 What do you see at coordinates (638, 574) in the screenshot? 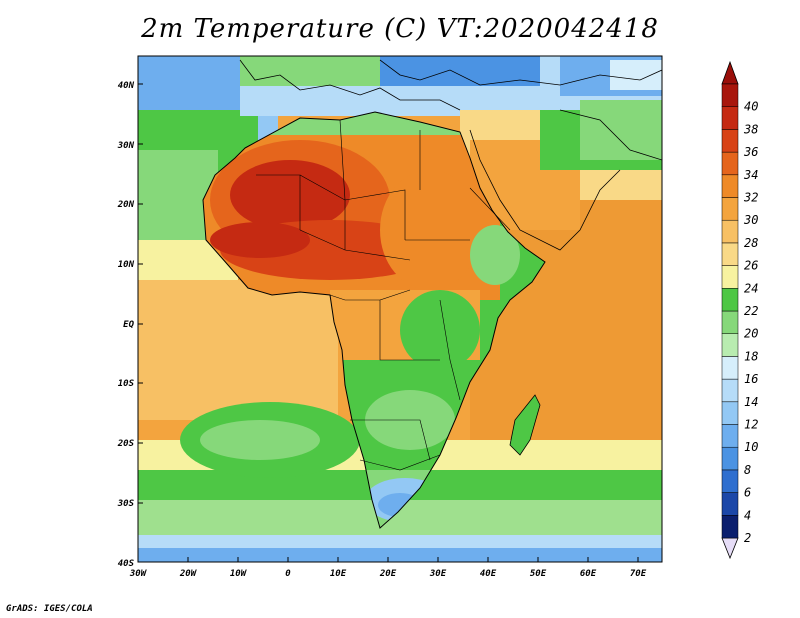
I see `lon-label-70e: 70E` at bounding box center [638, 574].